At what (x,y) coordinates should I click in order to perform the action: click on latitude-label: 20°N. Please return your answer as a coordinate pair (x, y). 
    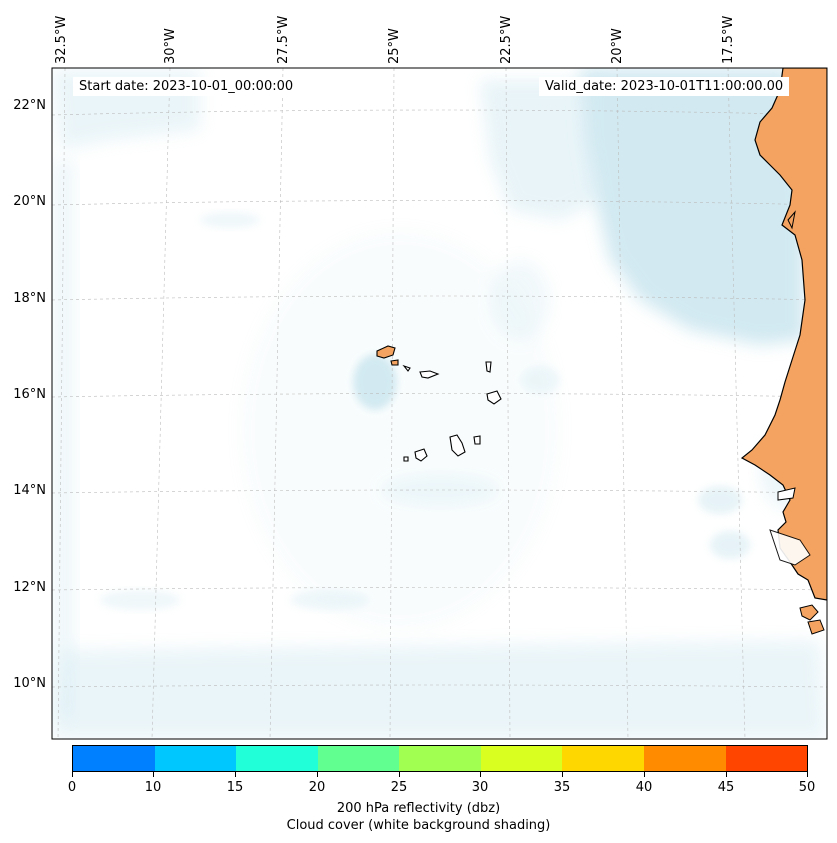
    Looking at the image, I should click on (29, 201).